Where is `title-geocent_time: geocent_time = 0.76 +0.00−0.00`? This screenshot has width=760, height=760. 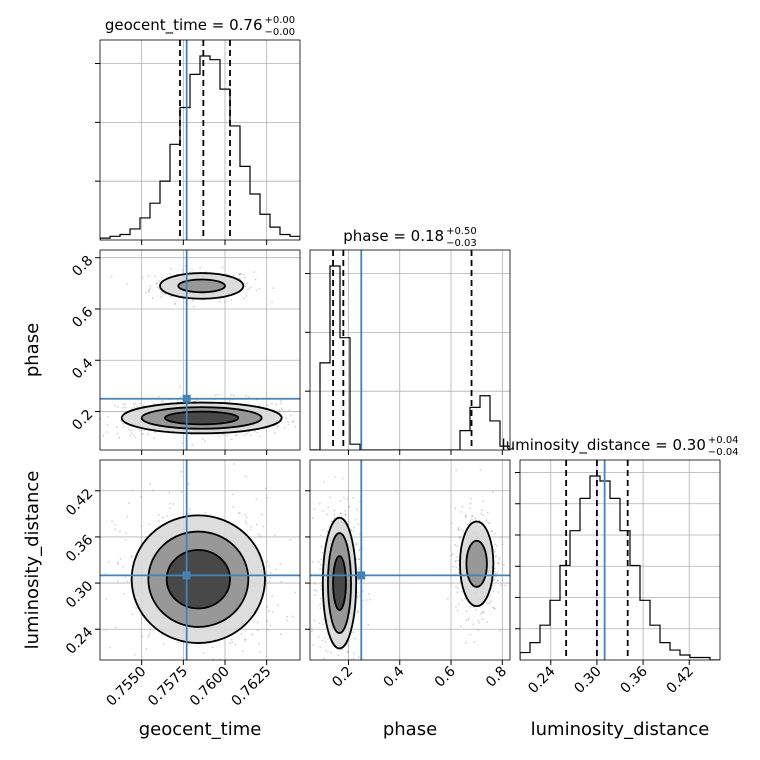
title-geocent_time: geocent_time = 0.76 +0.00−0.00 is located at coordinates (200, 26).